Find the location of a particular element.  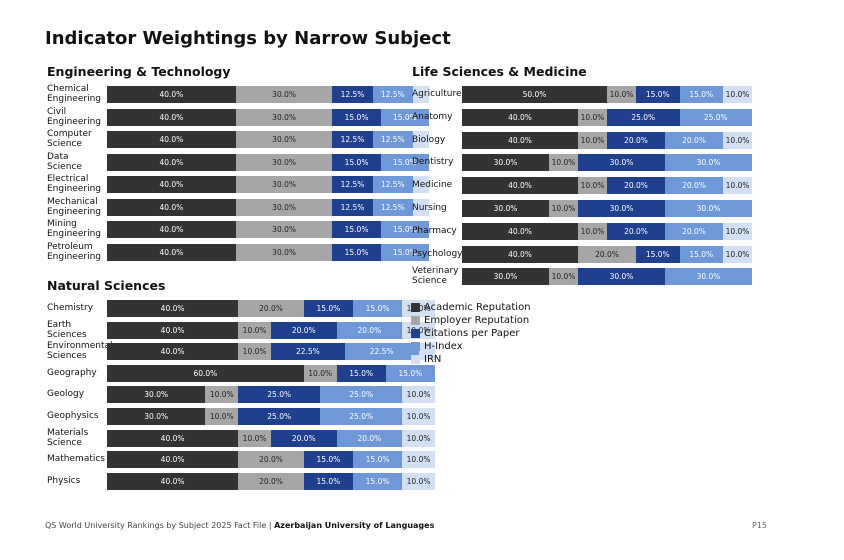

category-label: Electrical Engineering is located at coordinates (74, 184).